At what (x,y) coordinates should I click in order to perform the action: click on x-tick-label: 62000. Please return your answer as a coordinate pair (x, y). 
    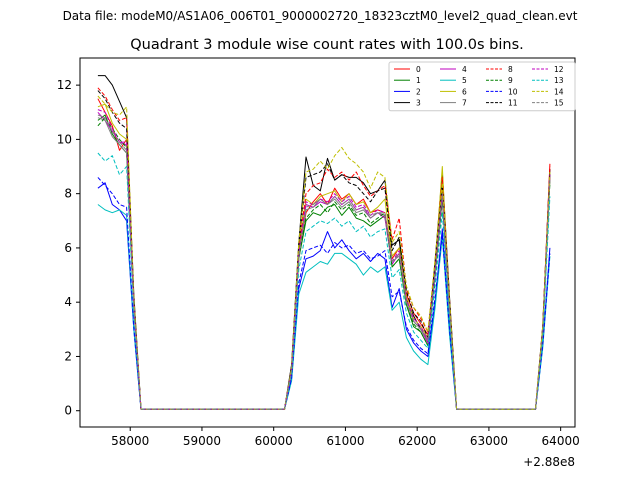
    Looking at the image, I should click on (417, 441).